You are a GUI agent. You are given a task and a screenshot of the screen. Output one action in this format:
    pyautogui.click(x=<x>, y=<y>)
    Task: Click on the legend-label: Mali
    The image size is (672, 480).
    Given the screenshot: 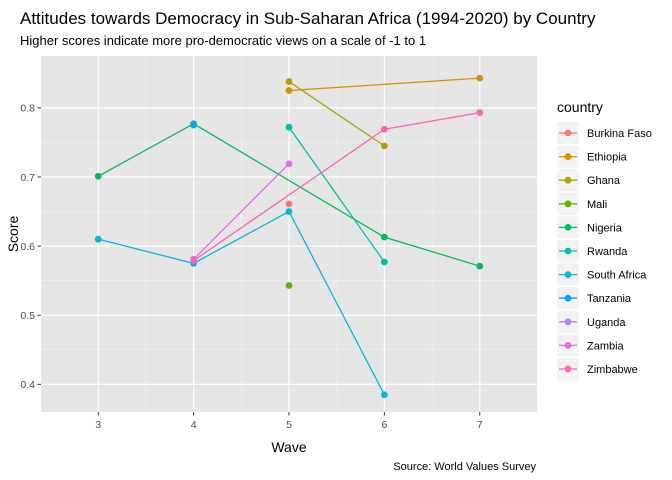 What is the action you would take?
    pyautogui.click(x=597, y=205)
    